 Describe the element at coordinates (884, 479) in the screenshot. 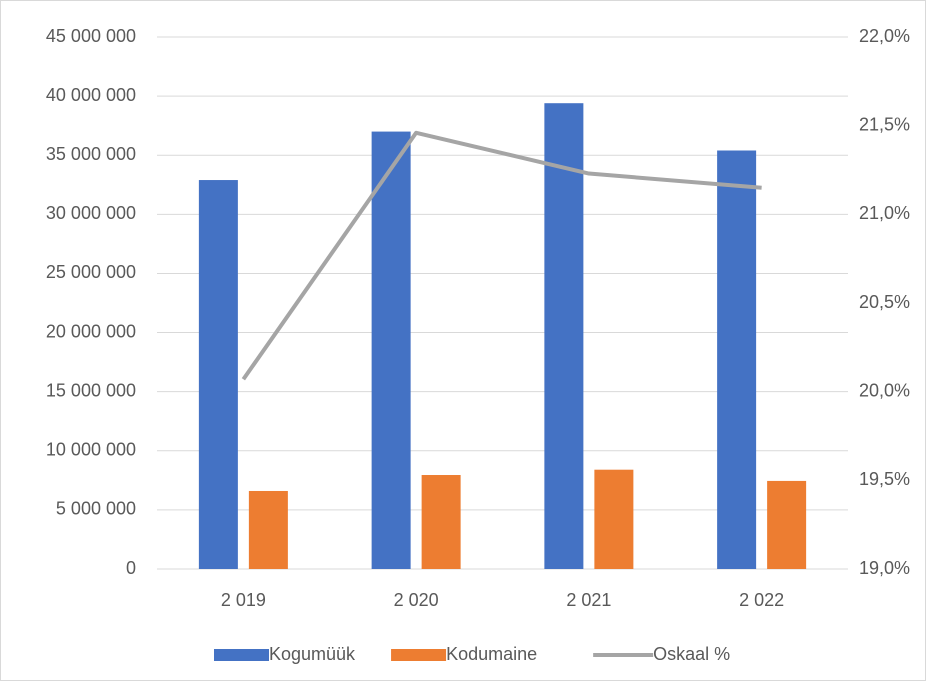

I see `y2-tick-label: 19,5%` at that location.